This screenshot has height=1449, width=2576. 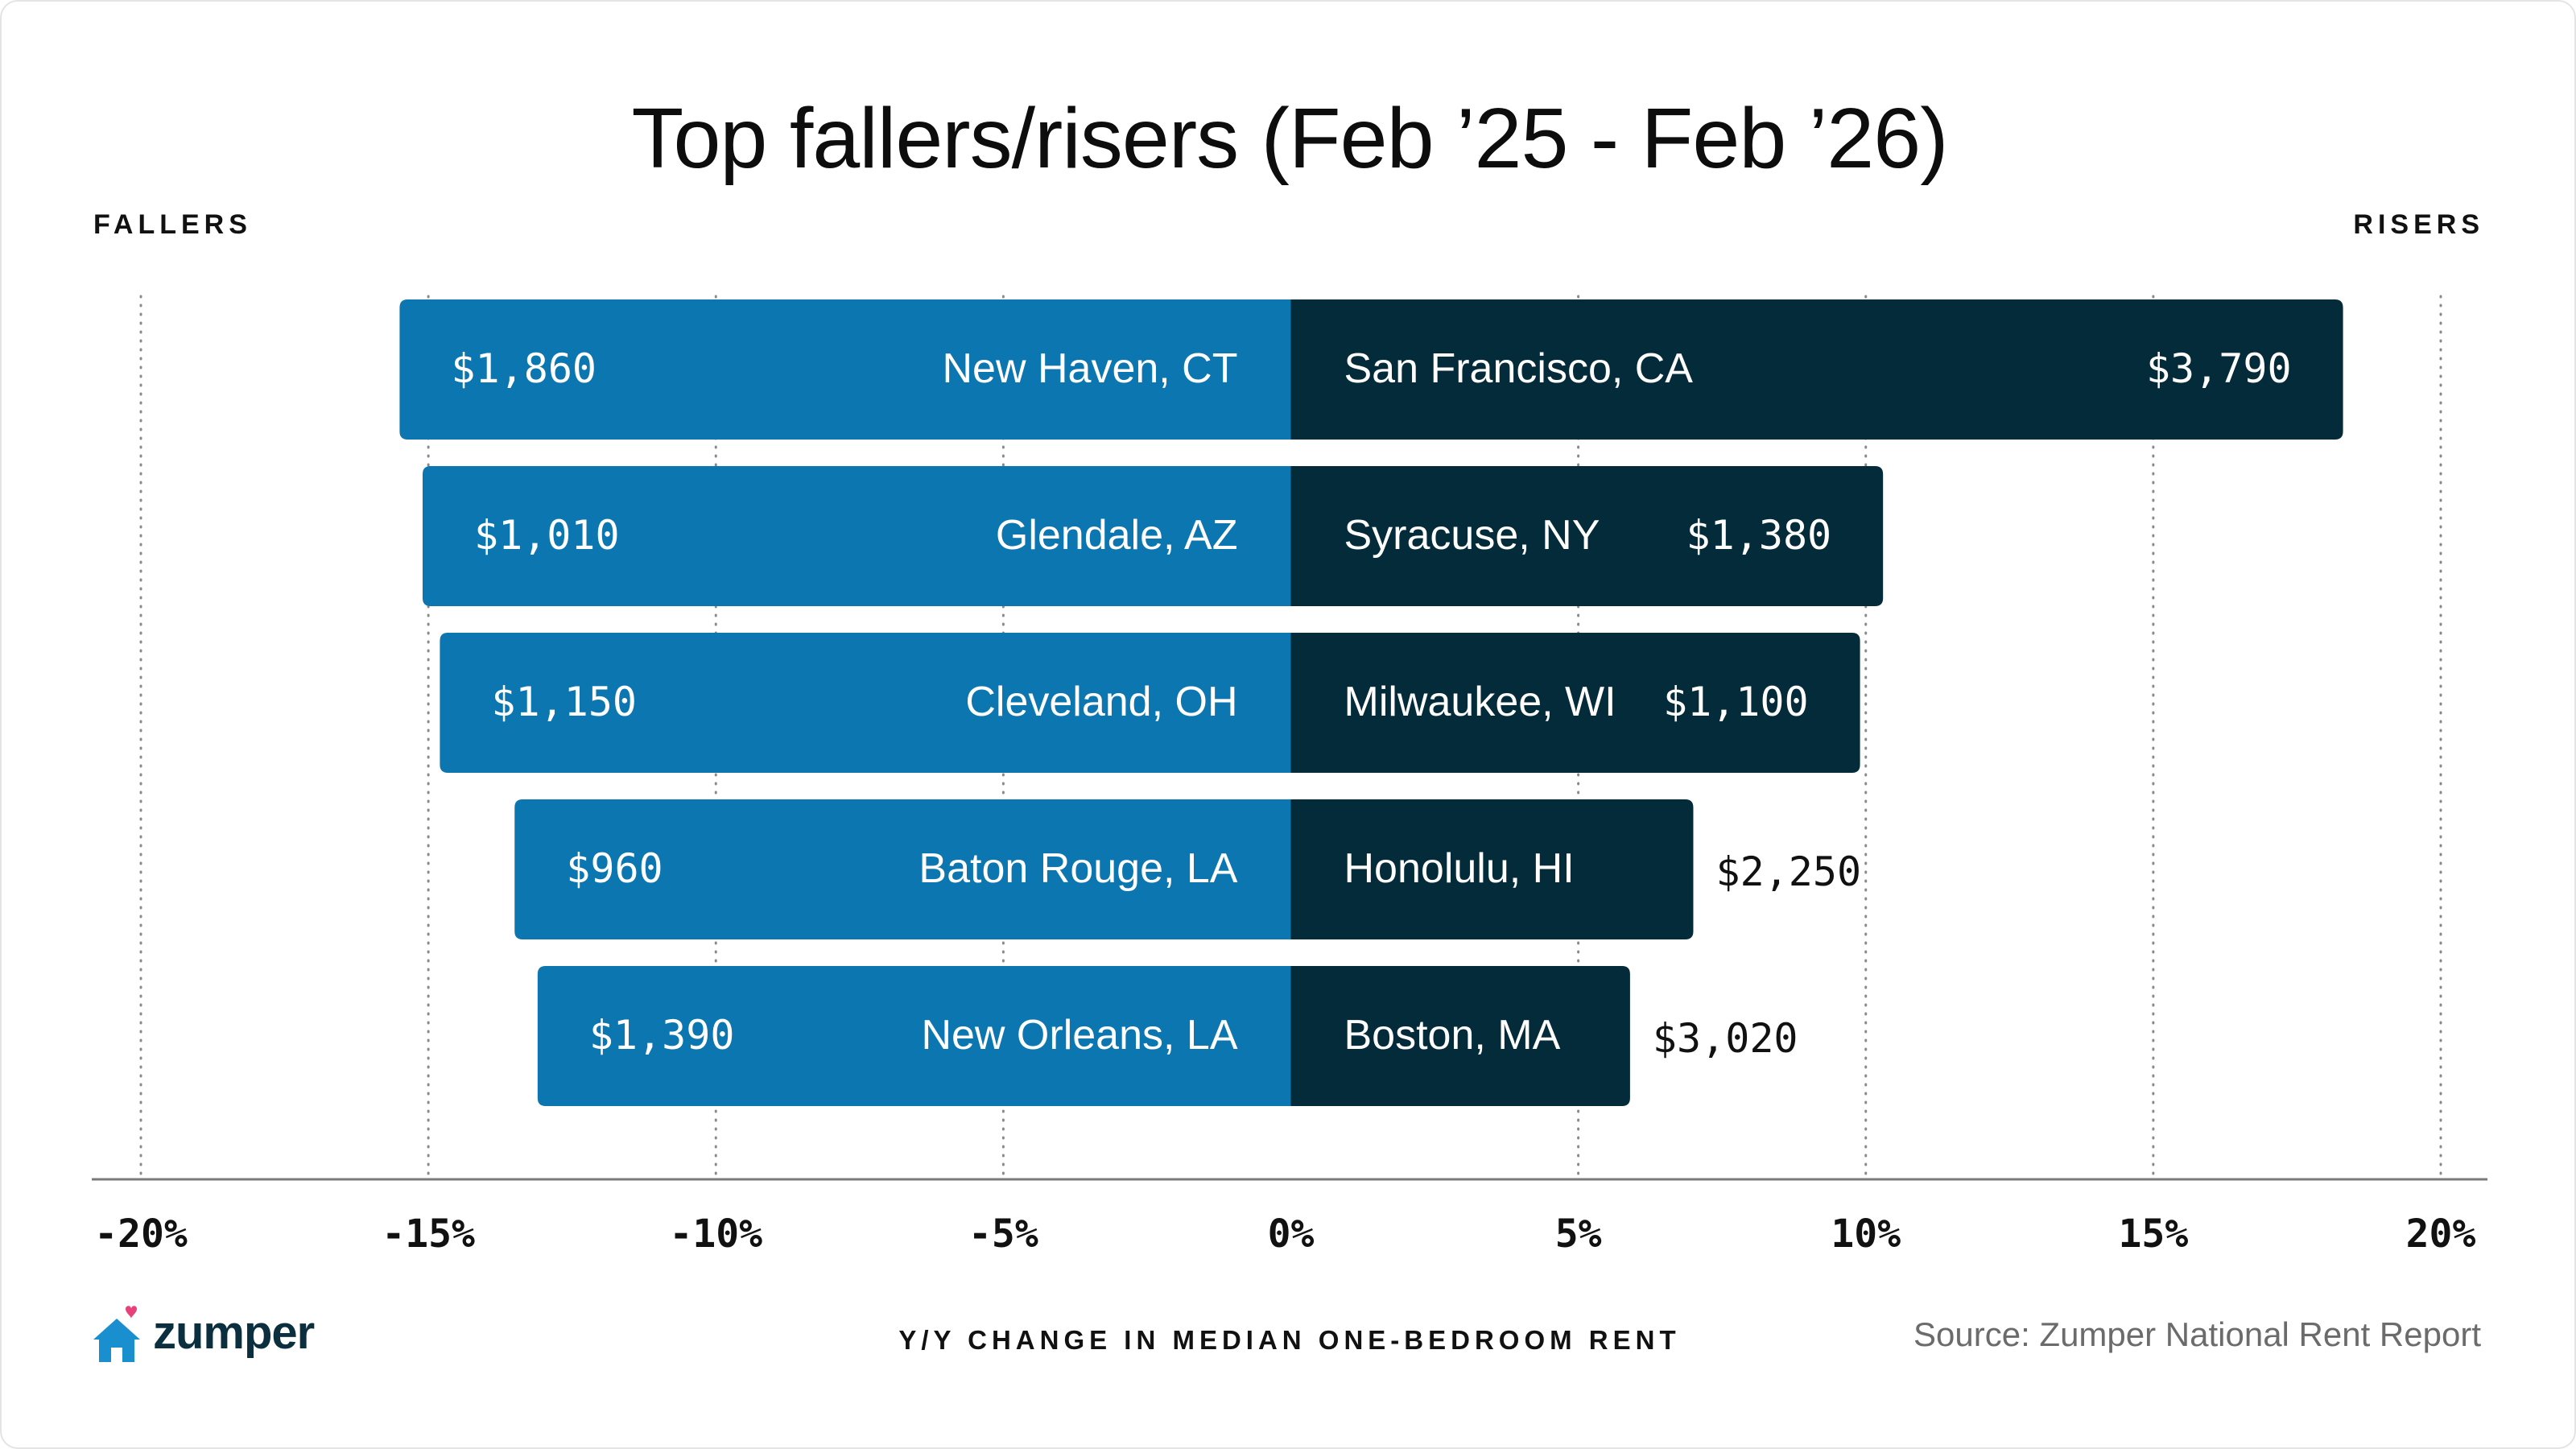 I want to click on bar-faller-city: Cleveland, OH, so click(x=1101, y=702).